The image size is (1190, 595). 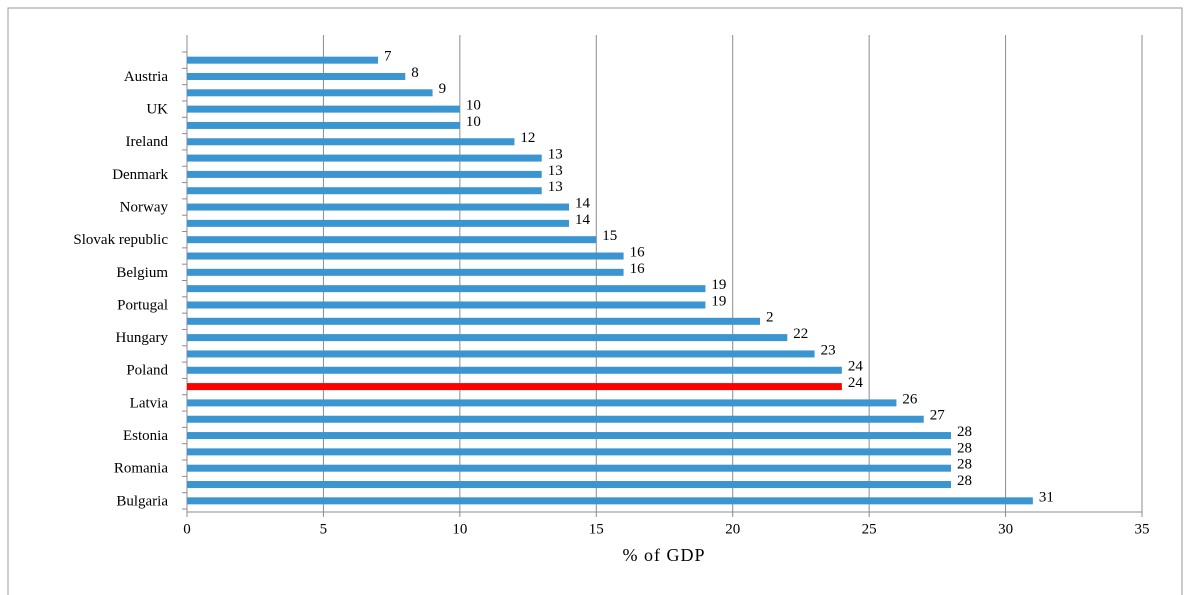 I want to click on x-tick-label: 15, so click(x=596, y=529).